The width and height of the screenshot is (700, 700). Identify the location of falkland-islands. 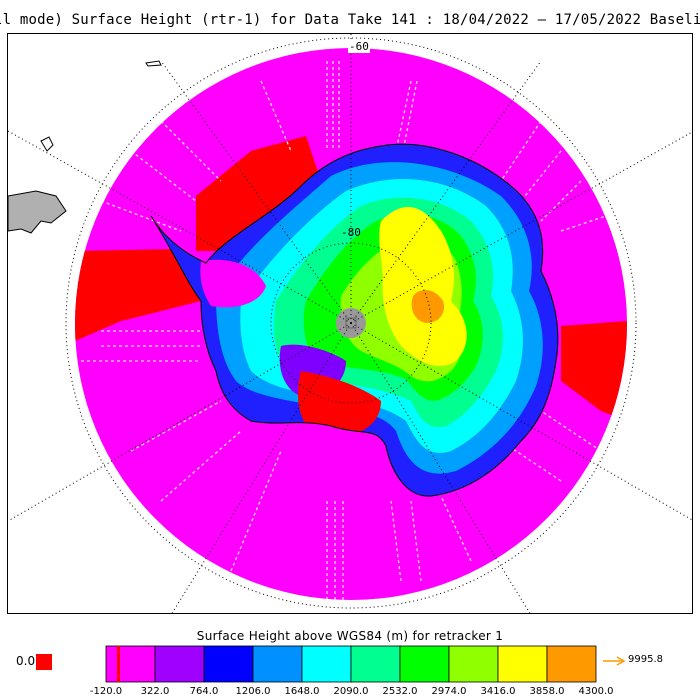
(47, 144).